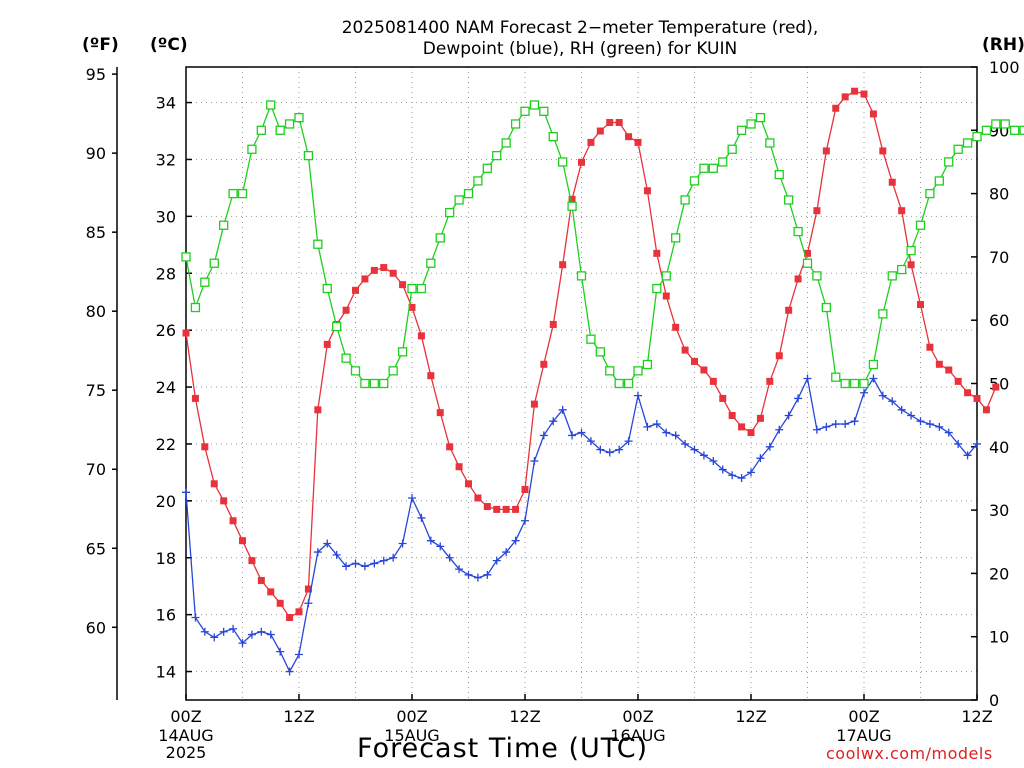 The width and height of the screenshot is (1024, 768). I want to click on x-tick-sublabel: 16AUG, so click(637, 735).